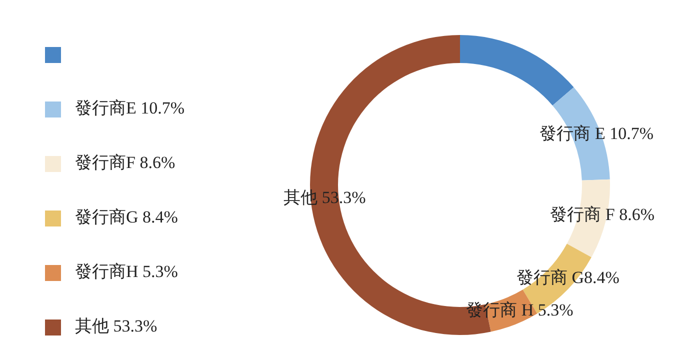  I want to click on legend-label: 發行商G 8.4%, so click(126, 216).